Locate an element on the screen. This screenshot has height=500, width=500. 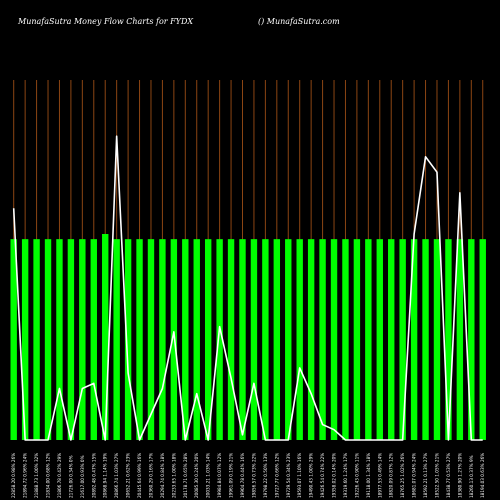
x-tick-label: 18765.25 1.02% 26% is located at coordinates (402, 475).